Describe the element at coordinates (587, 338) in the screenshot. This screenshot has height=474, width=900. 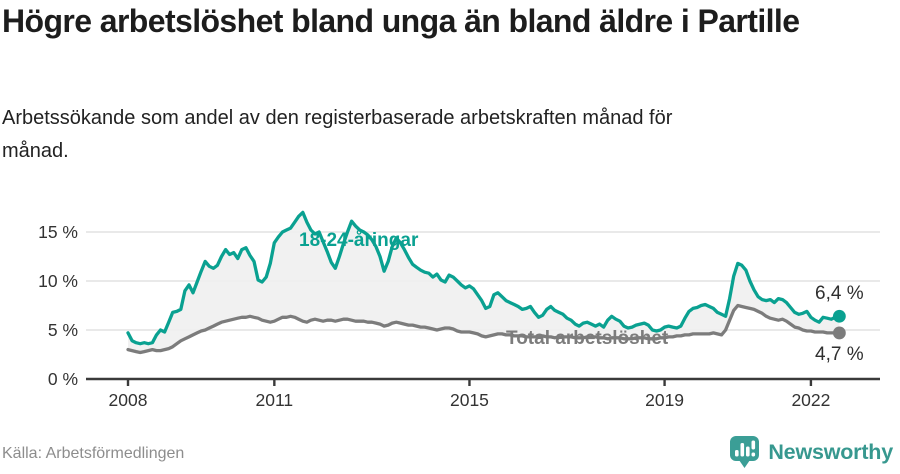
I see `total-series-label: Total arbetslöshet` at that location.